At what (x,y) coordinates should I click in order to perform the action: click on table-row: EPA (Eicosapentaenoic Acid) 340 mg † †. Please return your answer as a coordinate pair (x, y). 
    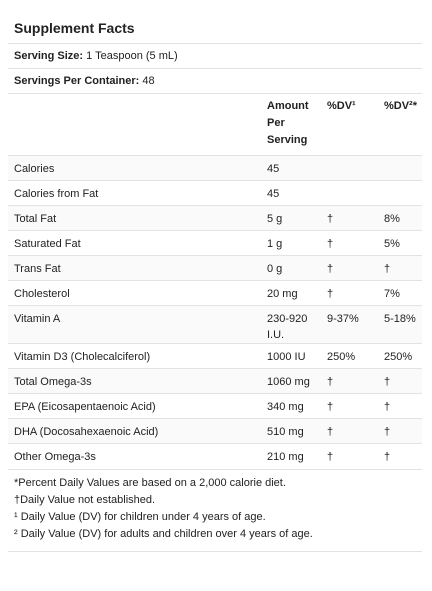
    Looking at the image, I should click on (215, 406).